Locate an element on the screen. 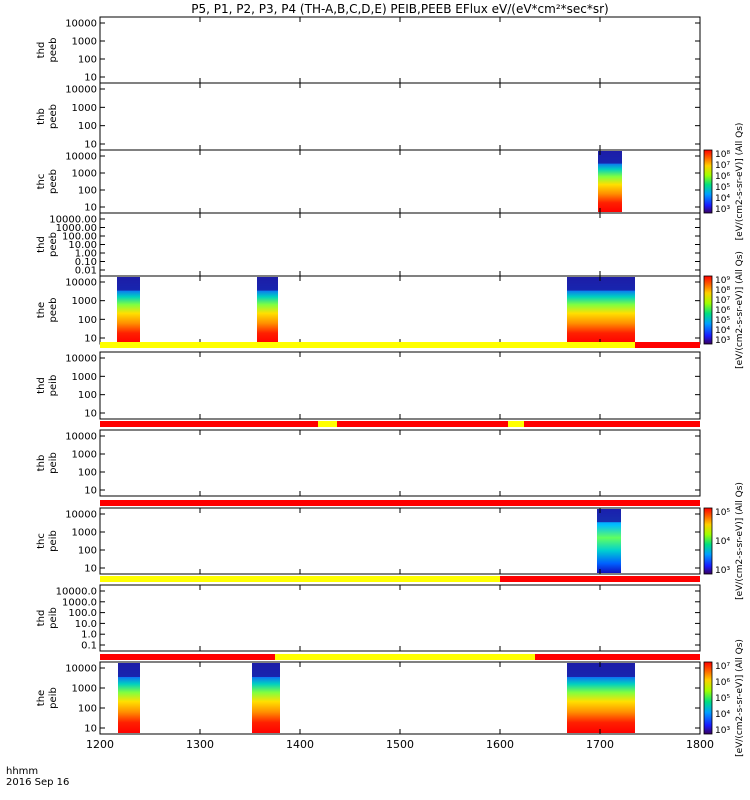 Image resolution: width=750 pixels, height=800 pixels. y-tick-label: 10000.00 is located at coordinates (73, 220).